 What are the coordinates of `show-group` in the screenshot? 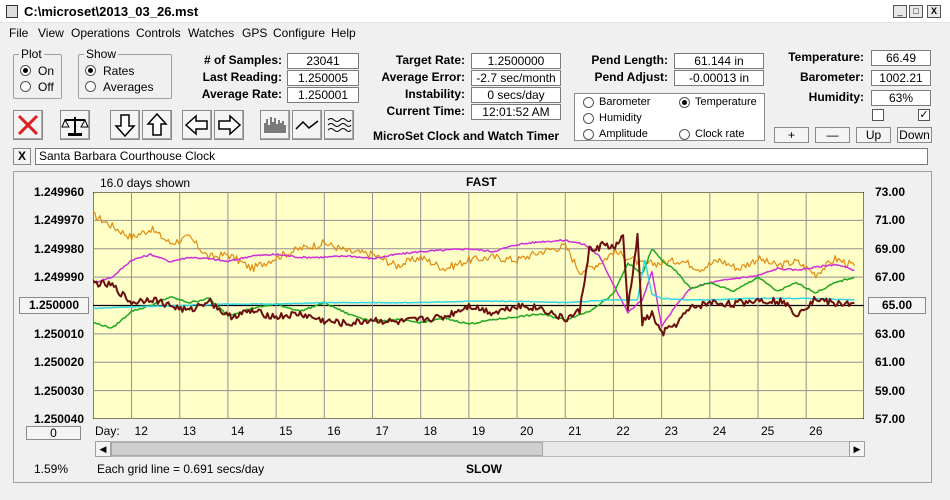 It's located at (125, 76).